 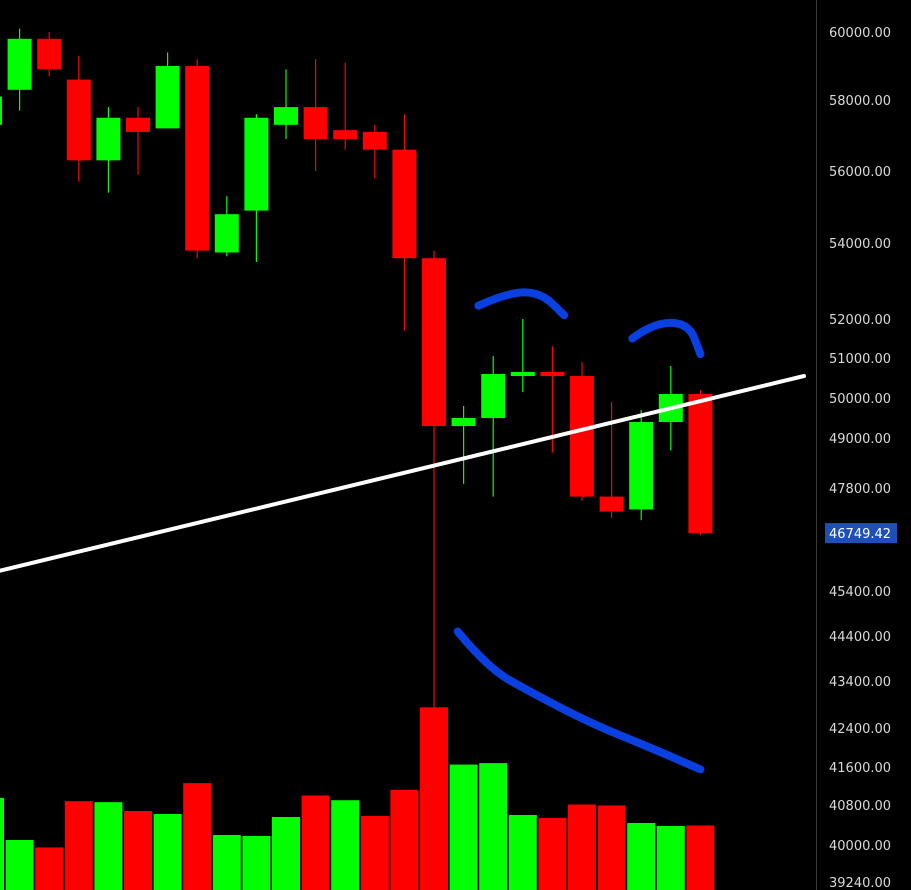 What do you see at coordinates (860, 637) in the screenshot?
I see `y-tick-label: 44400.00` at bounding box center [860, 637].